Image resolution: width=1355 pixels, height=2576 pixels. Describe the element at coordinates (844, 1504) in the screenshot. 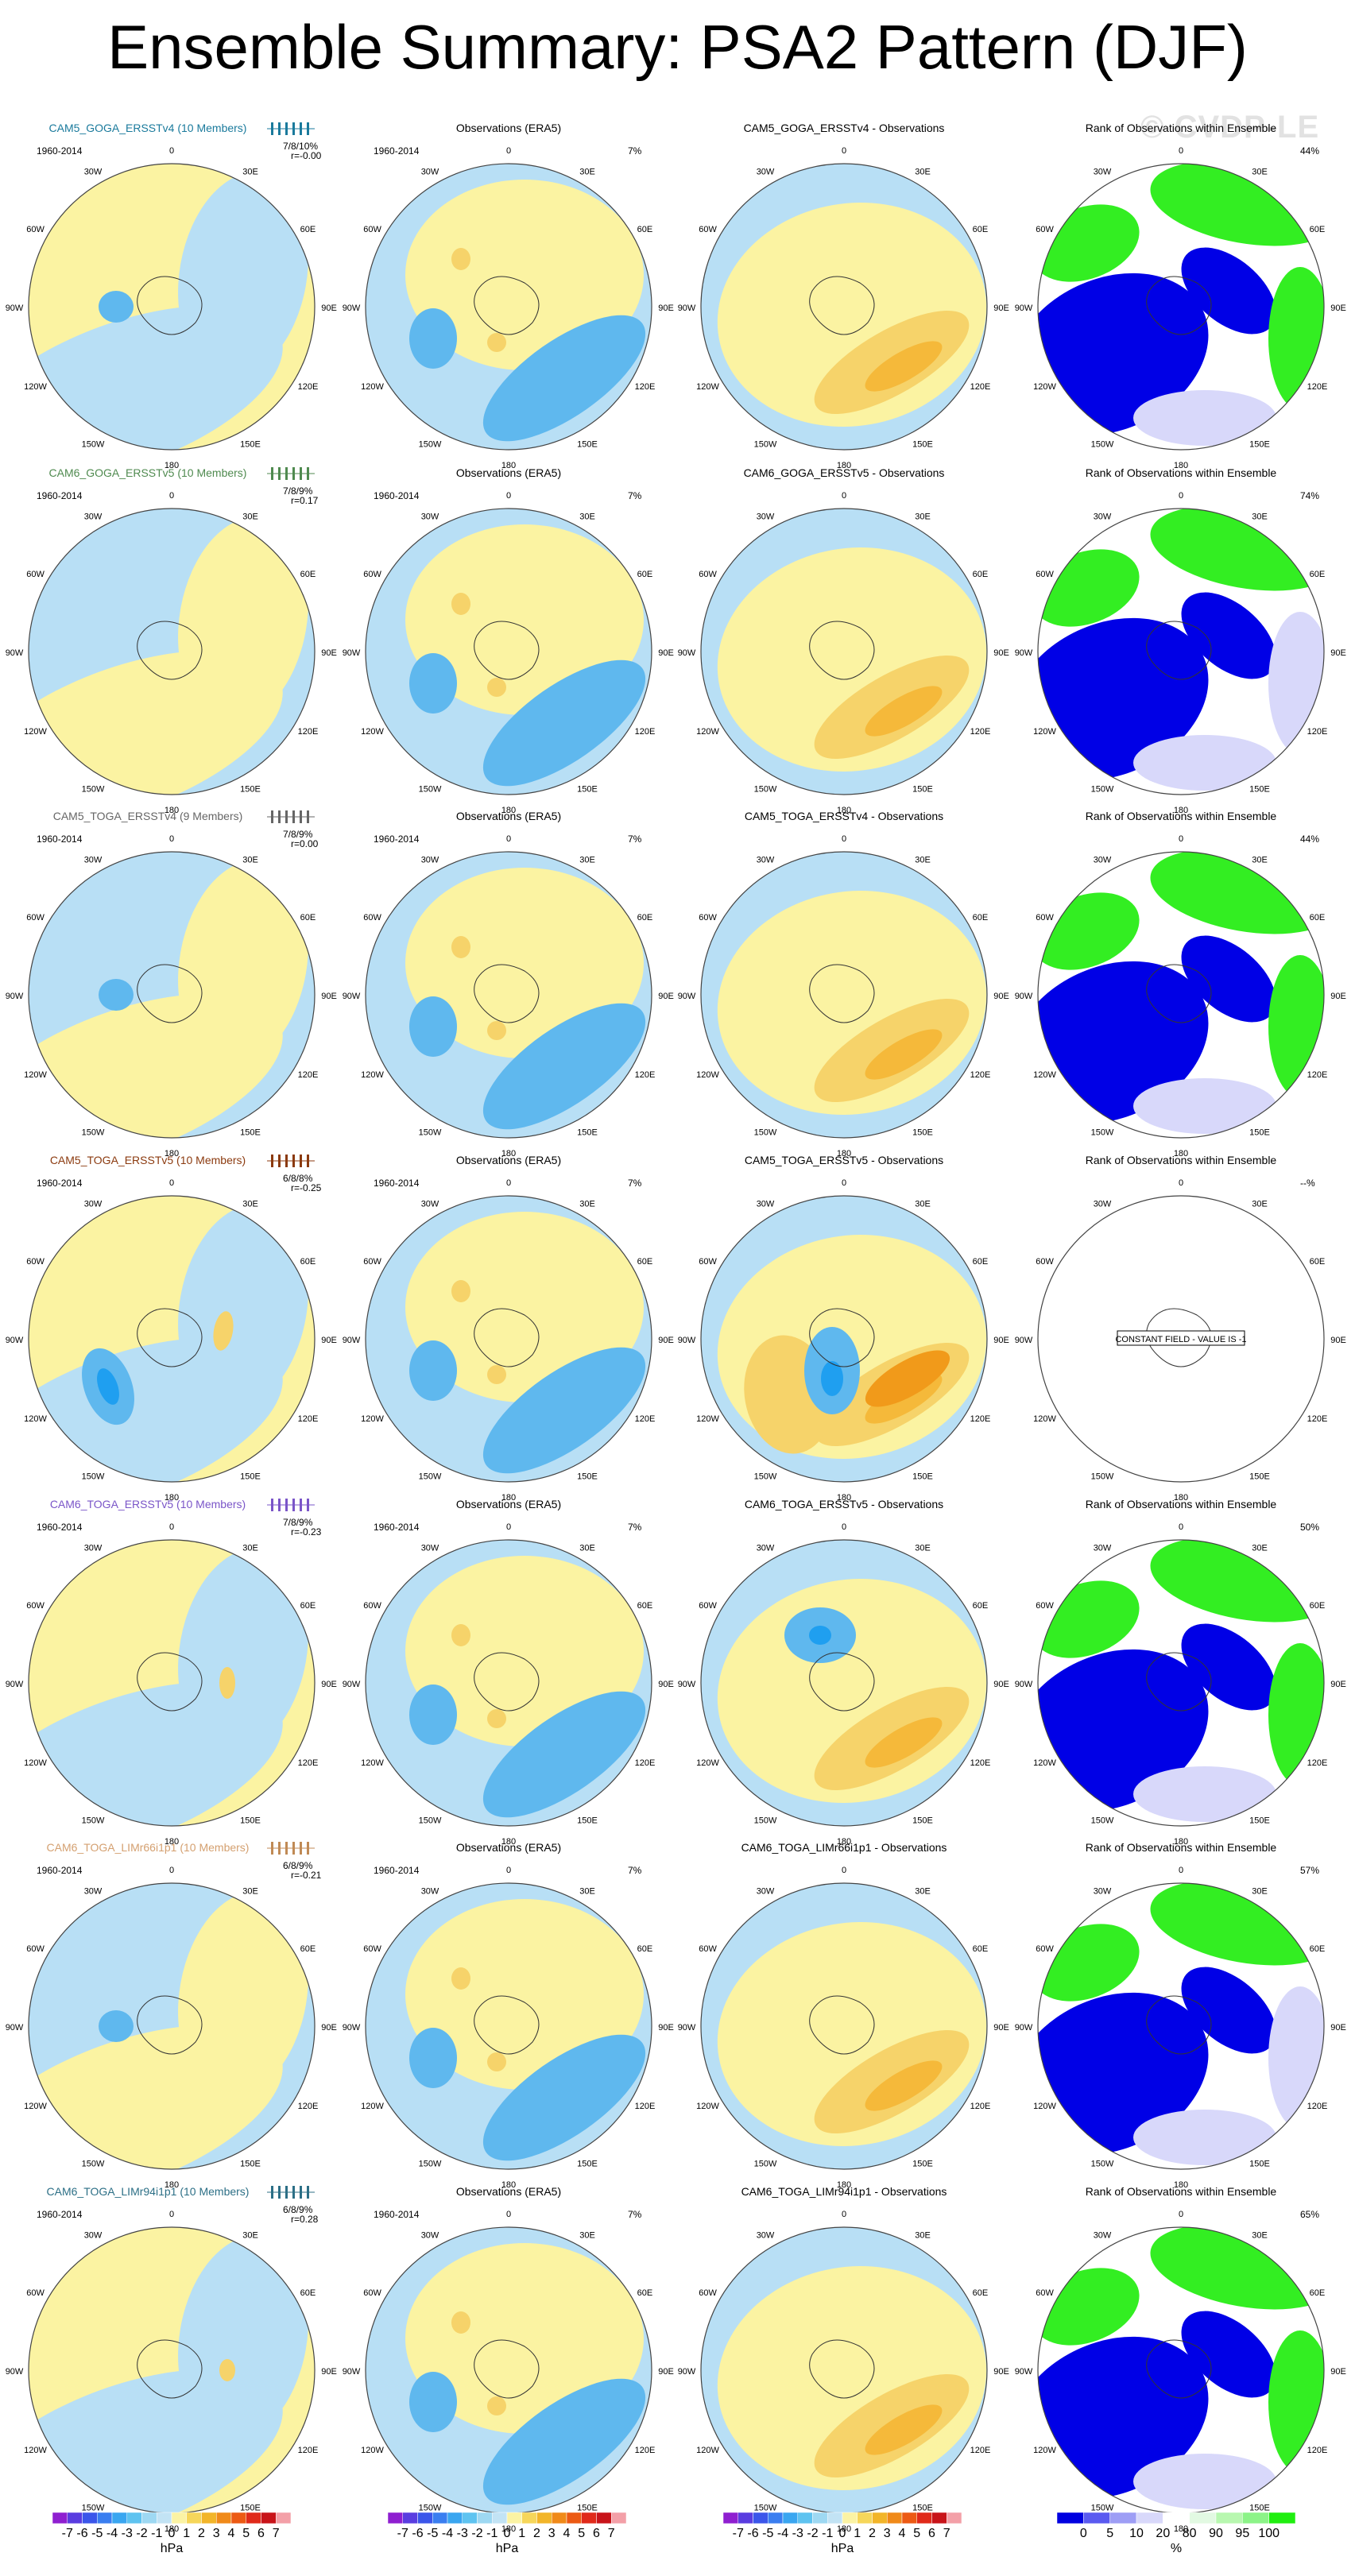

I see `diff-title: CAM6_TOGA_ERSSTv5 - Observations` at that location.